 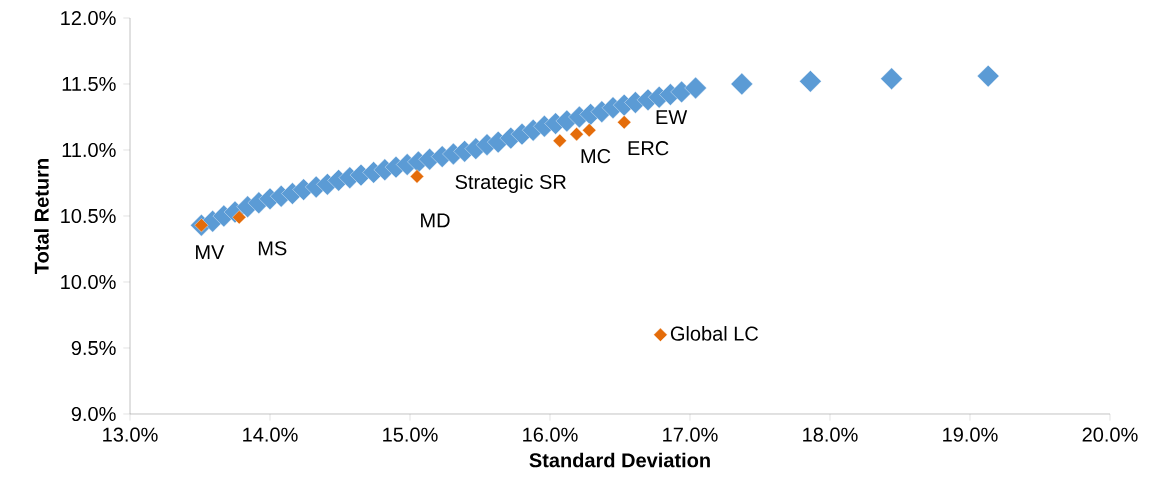 What do you see at coordinates (672, 117) in the screenshot?
I see `annotation: EW` at bounding box center [672, 117].